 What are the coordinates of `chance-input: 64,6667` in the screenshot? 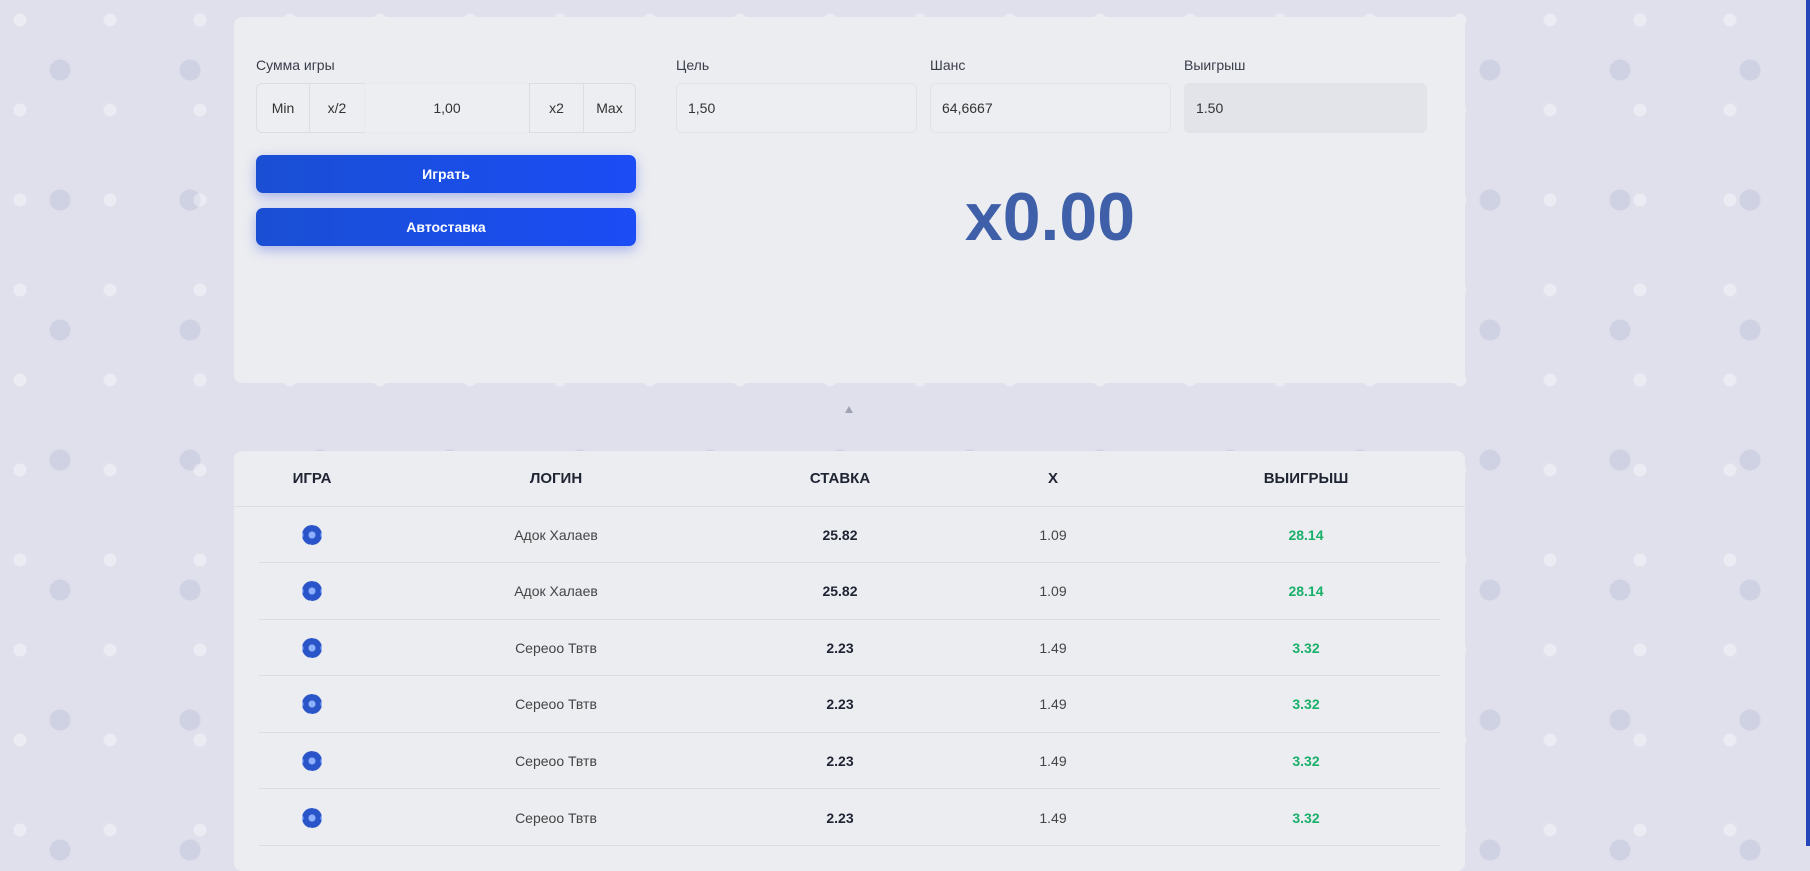 It's located at (1050, 108).